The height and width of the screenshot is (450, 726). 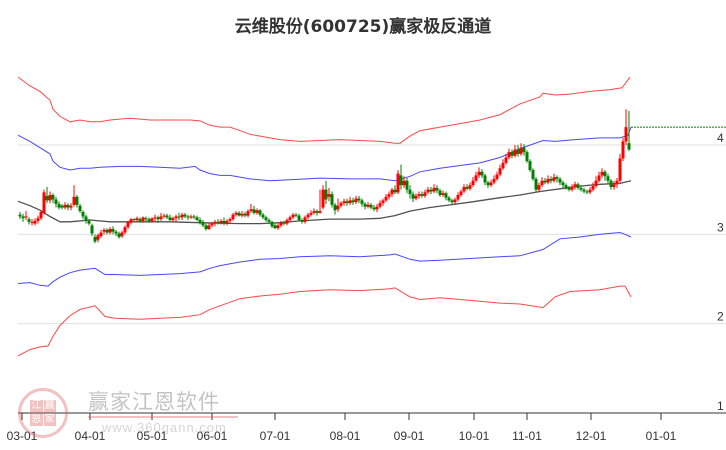 I want to click on x-tick-label: 10-01, so click(x=474, y=436).